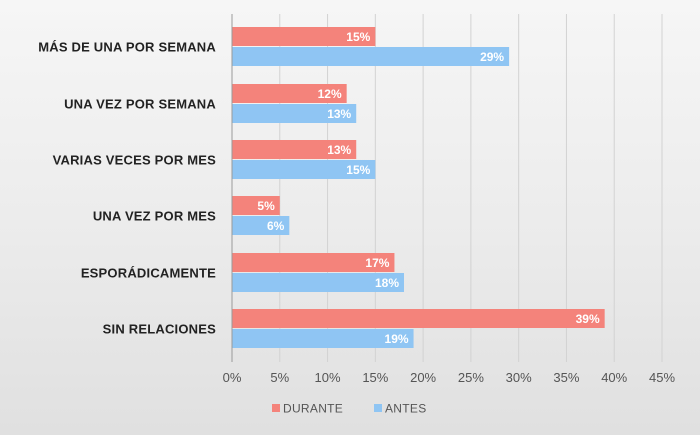 This screenshot has height=435, width=700. I want to click on x-tick-label: 15%, so click(375, 377).